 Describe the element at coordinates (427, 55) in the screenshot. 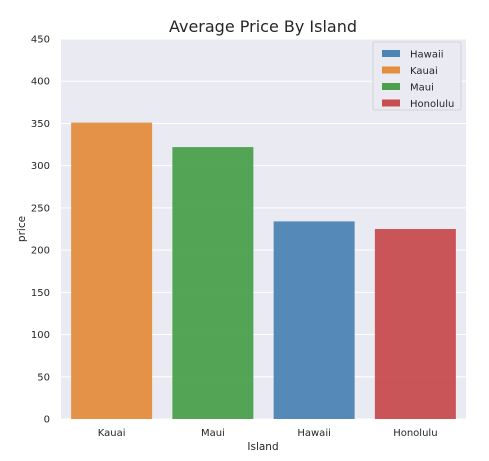

I see `legend-entry: Hawaii` at that location.